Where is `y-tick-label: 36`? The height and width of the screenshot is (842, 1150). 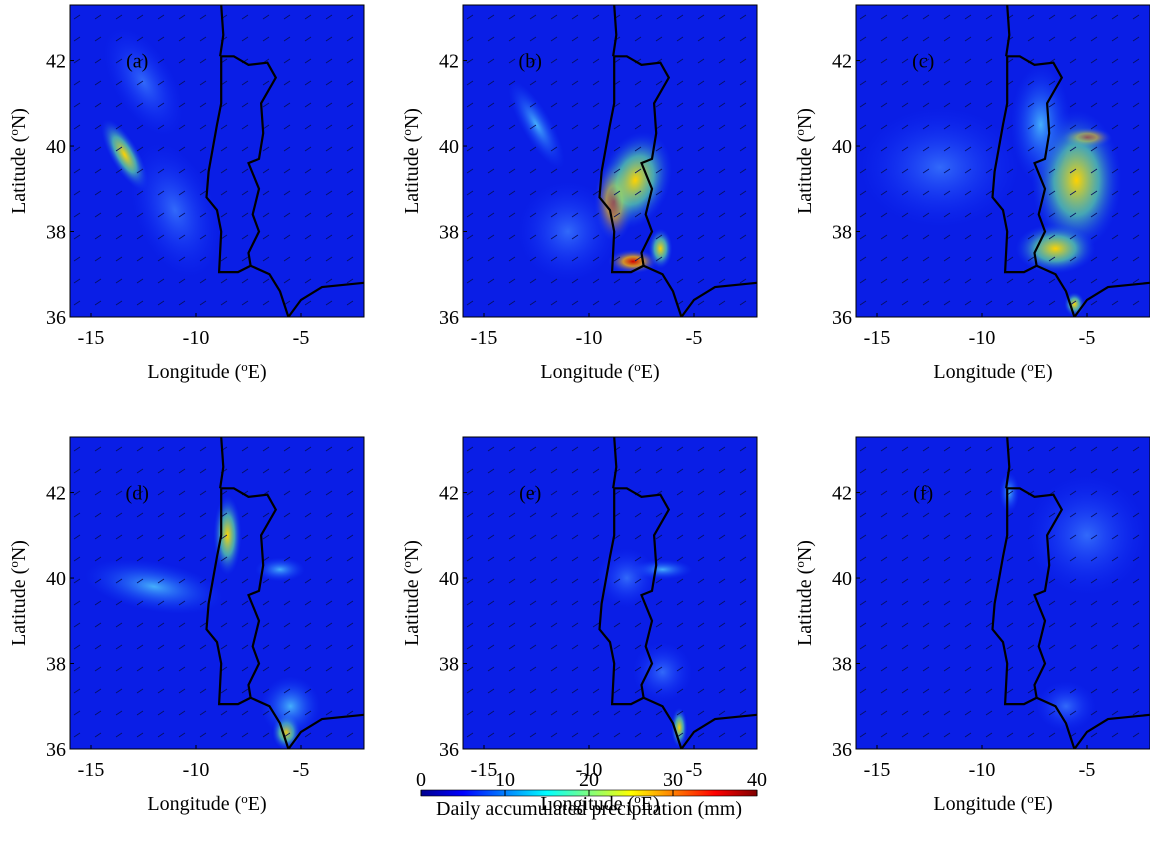
y-tick-label: 36 is located at coordinates (449, 750).